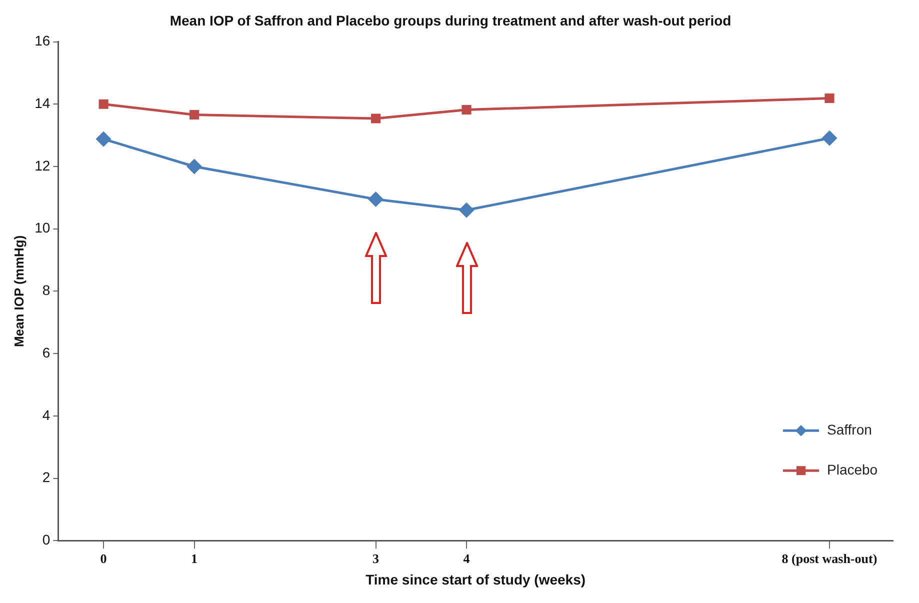 The image size is (919, 603). Describe the element at coordinates (451, 20) in the screenshot. I see `chart-title: Mean IOP of Saffron and Placebo groups during treatment and after wash-out period` at that location.